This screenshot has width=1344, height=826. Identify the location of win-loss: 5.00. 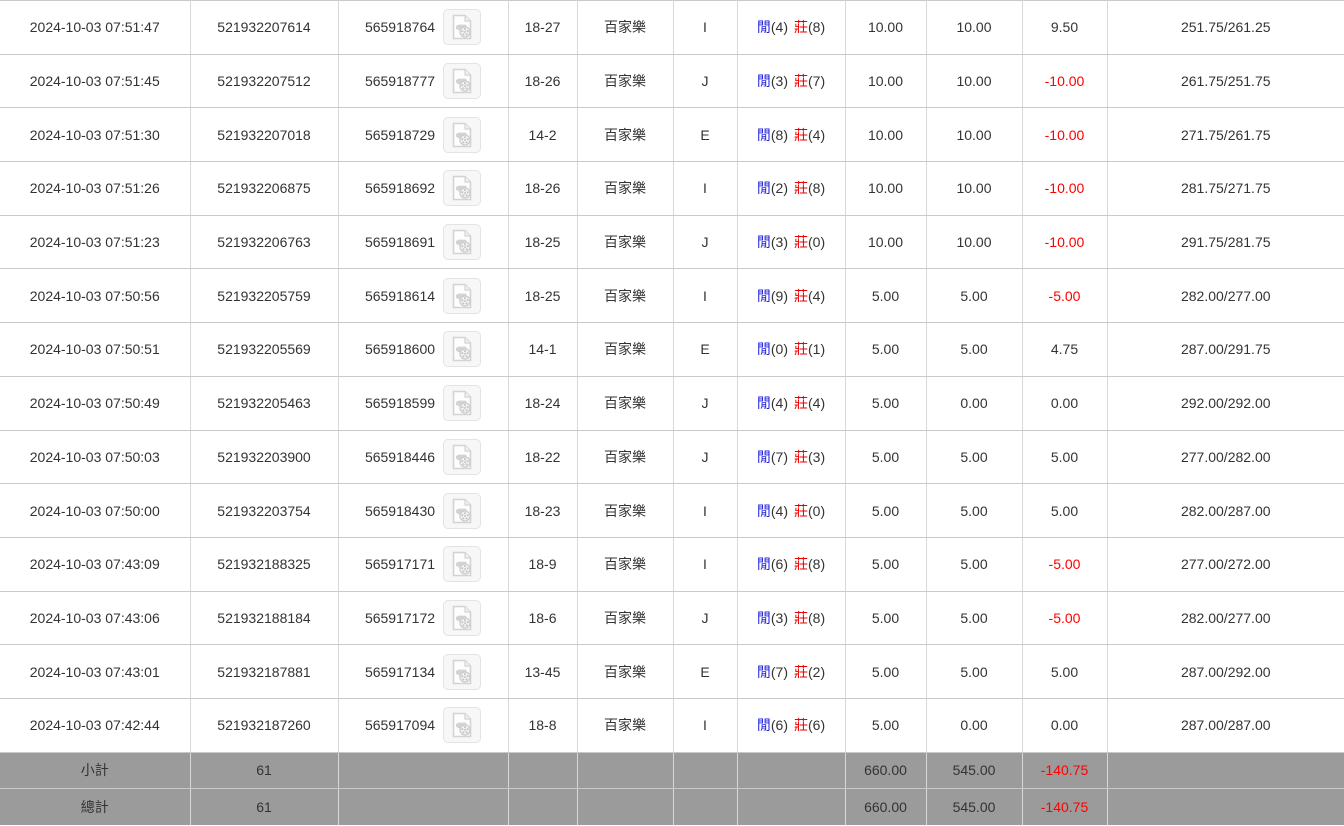
(1064, 671).